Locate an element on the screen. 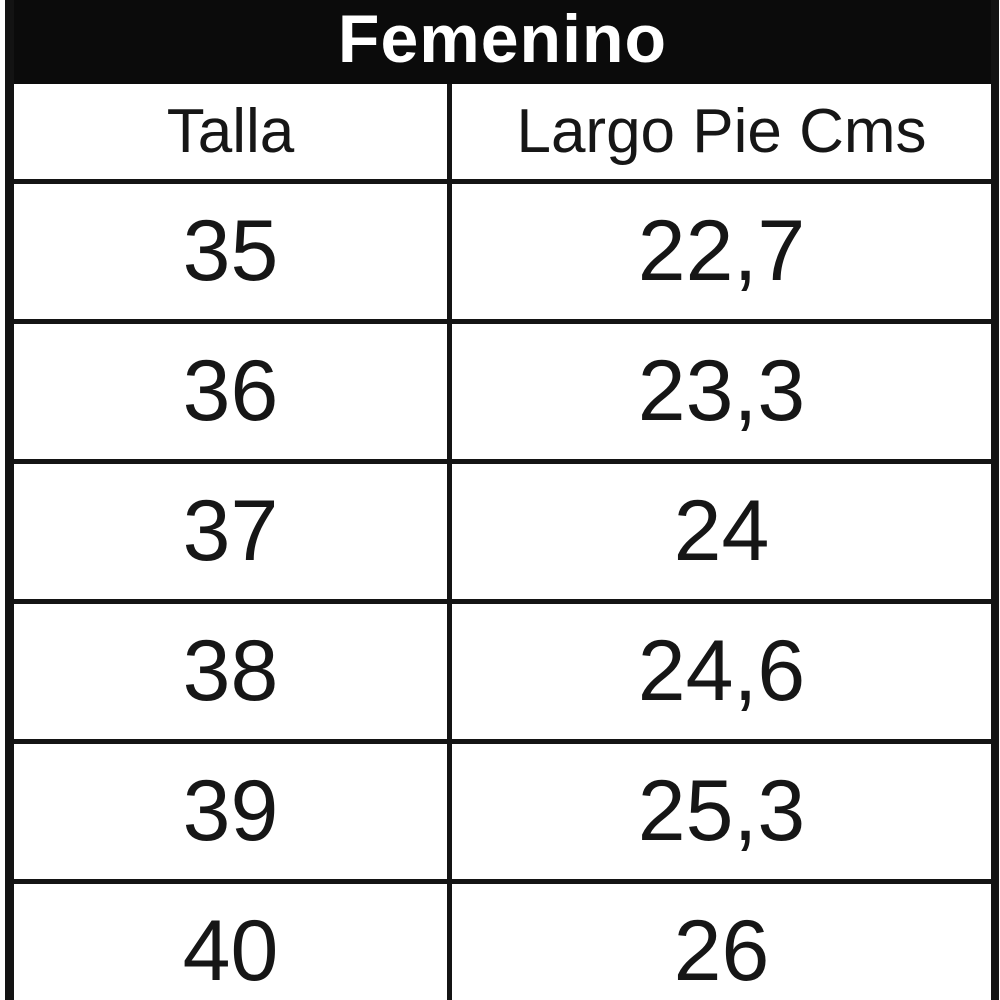  cell-largo: 25,3 is located at coordinates (721, 811).